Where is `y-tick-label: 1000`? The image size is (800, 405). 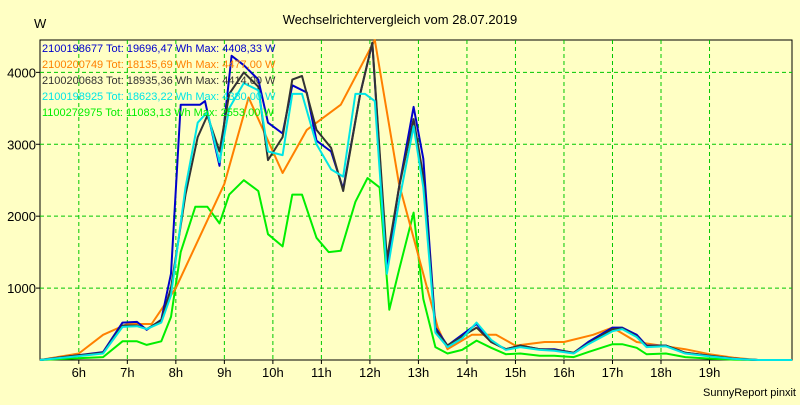 y-tick-label: 1000 is located at coordinates (21, 288).